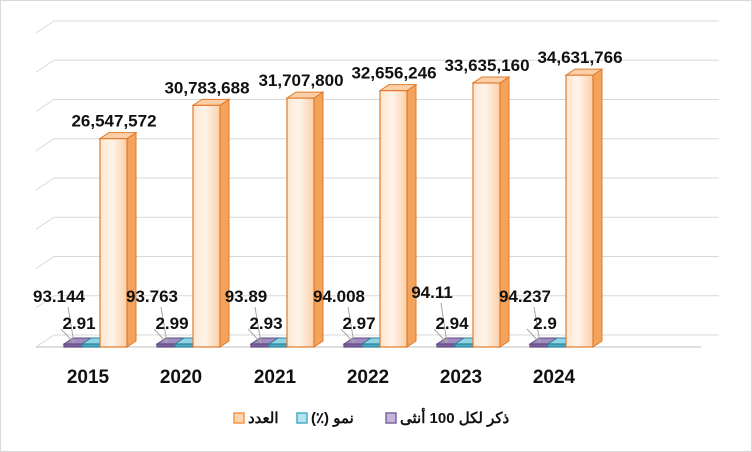 The width and height of the screenshot is (752, 452). What do you see at coordinates (393, 73) in the screenshot?
I see `data-label-count: 32,656,246` at bounding box center [393, 73].